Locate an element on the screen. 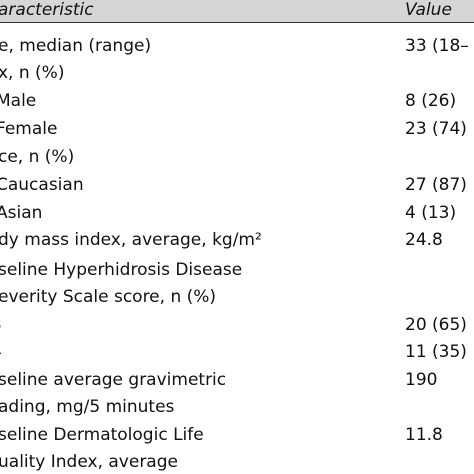 This screenshot has height=474, width=474. row-label: 3 is located at coordinates (1, 325).